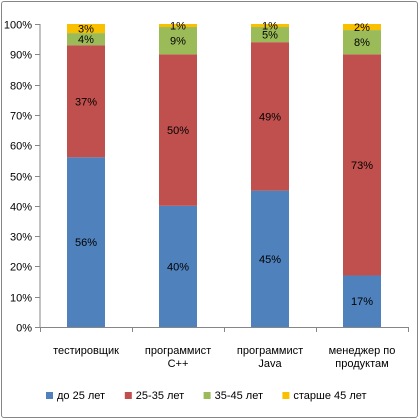 This screenshot has height=420, width=420. What do you see at coordinates (21, 87) in the screenshot?
I see `y-tick-label: 80%` at bounding box center [21, 87].